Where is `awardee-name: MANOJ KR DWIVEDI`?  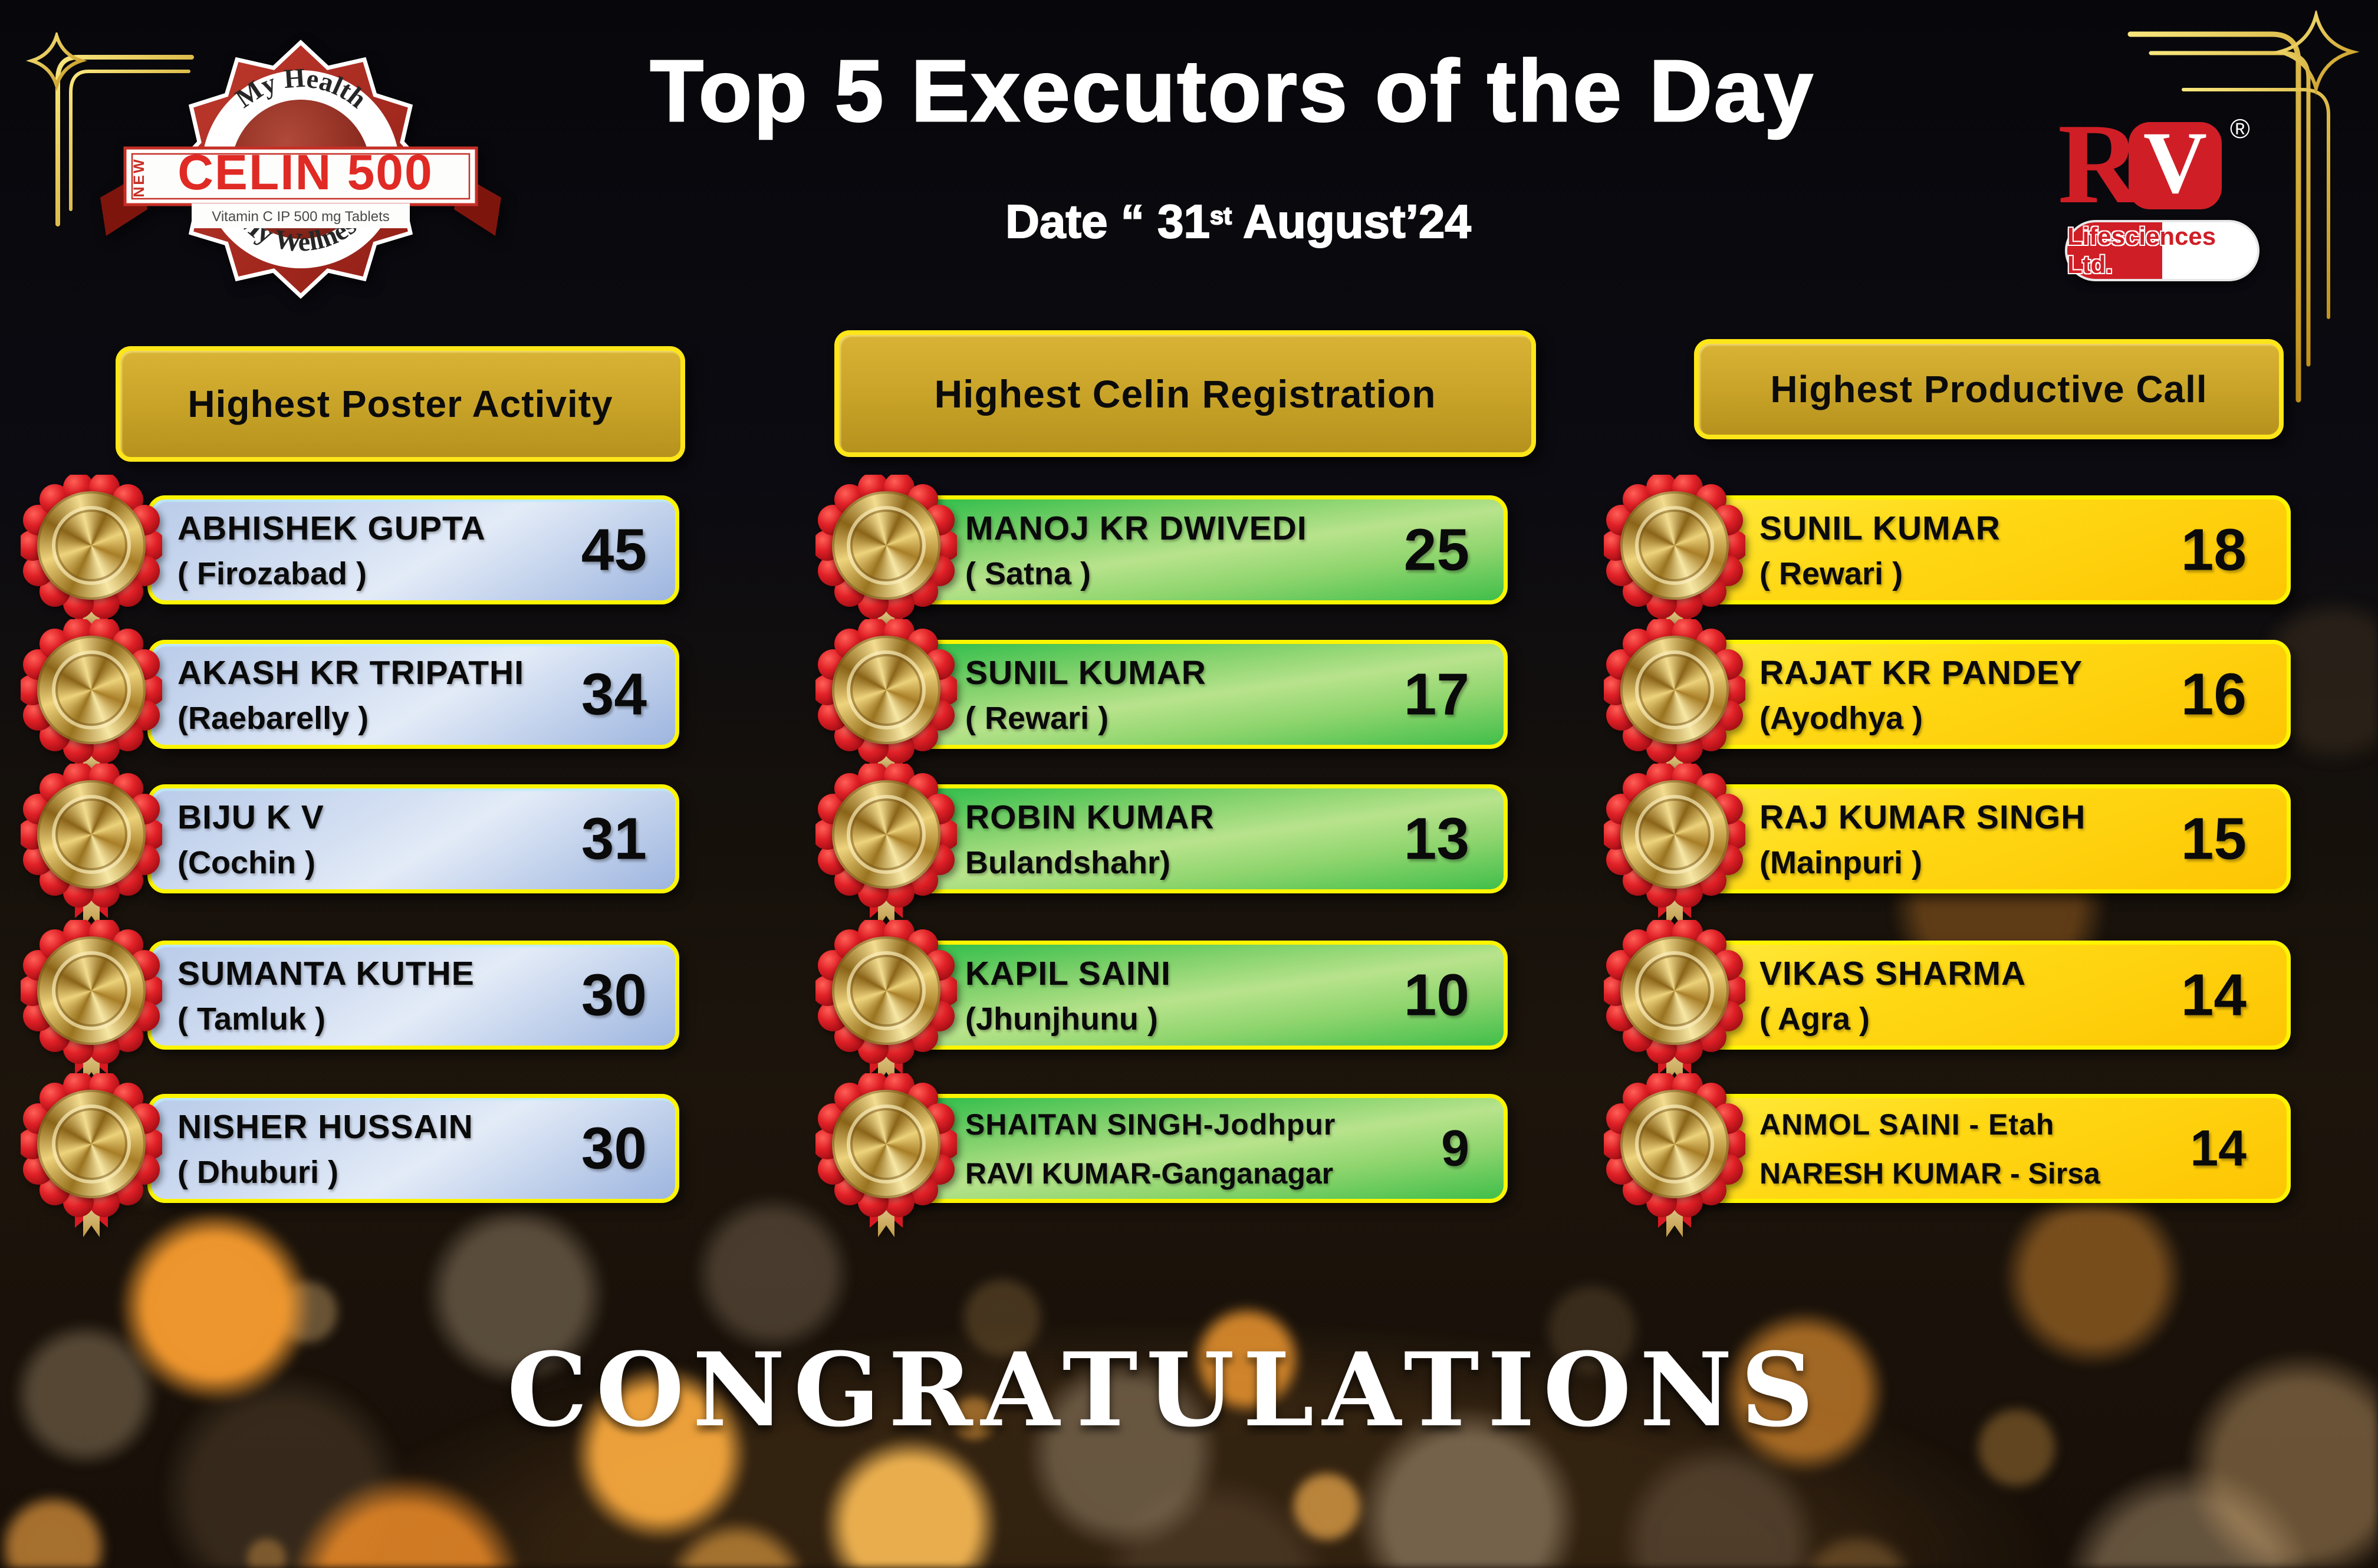 awardee-name: MANOJ KR DWIVEDI is located at coordinates (1136, 528).